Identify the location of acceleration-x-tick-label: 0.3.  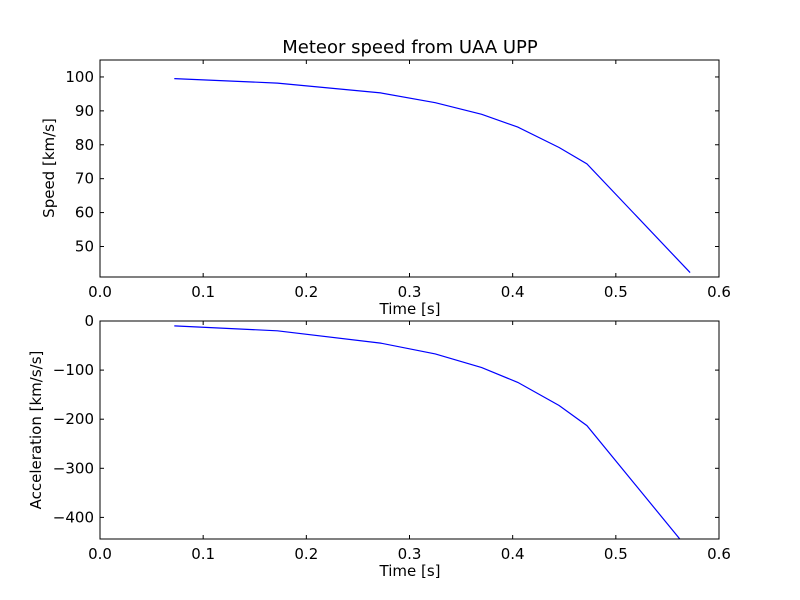
(410, 554).